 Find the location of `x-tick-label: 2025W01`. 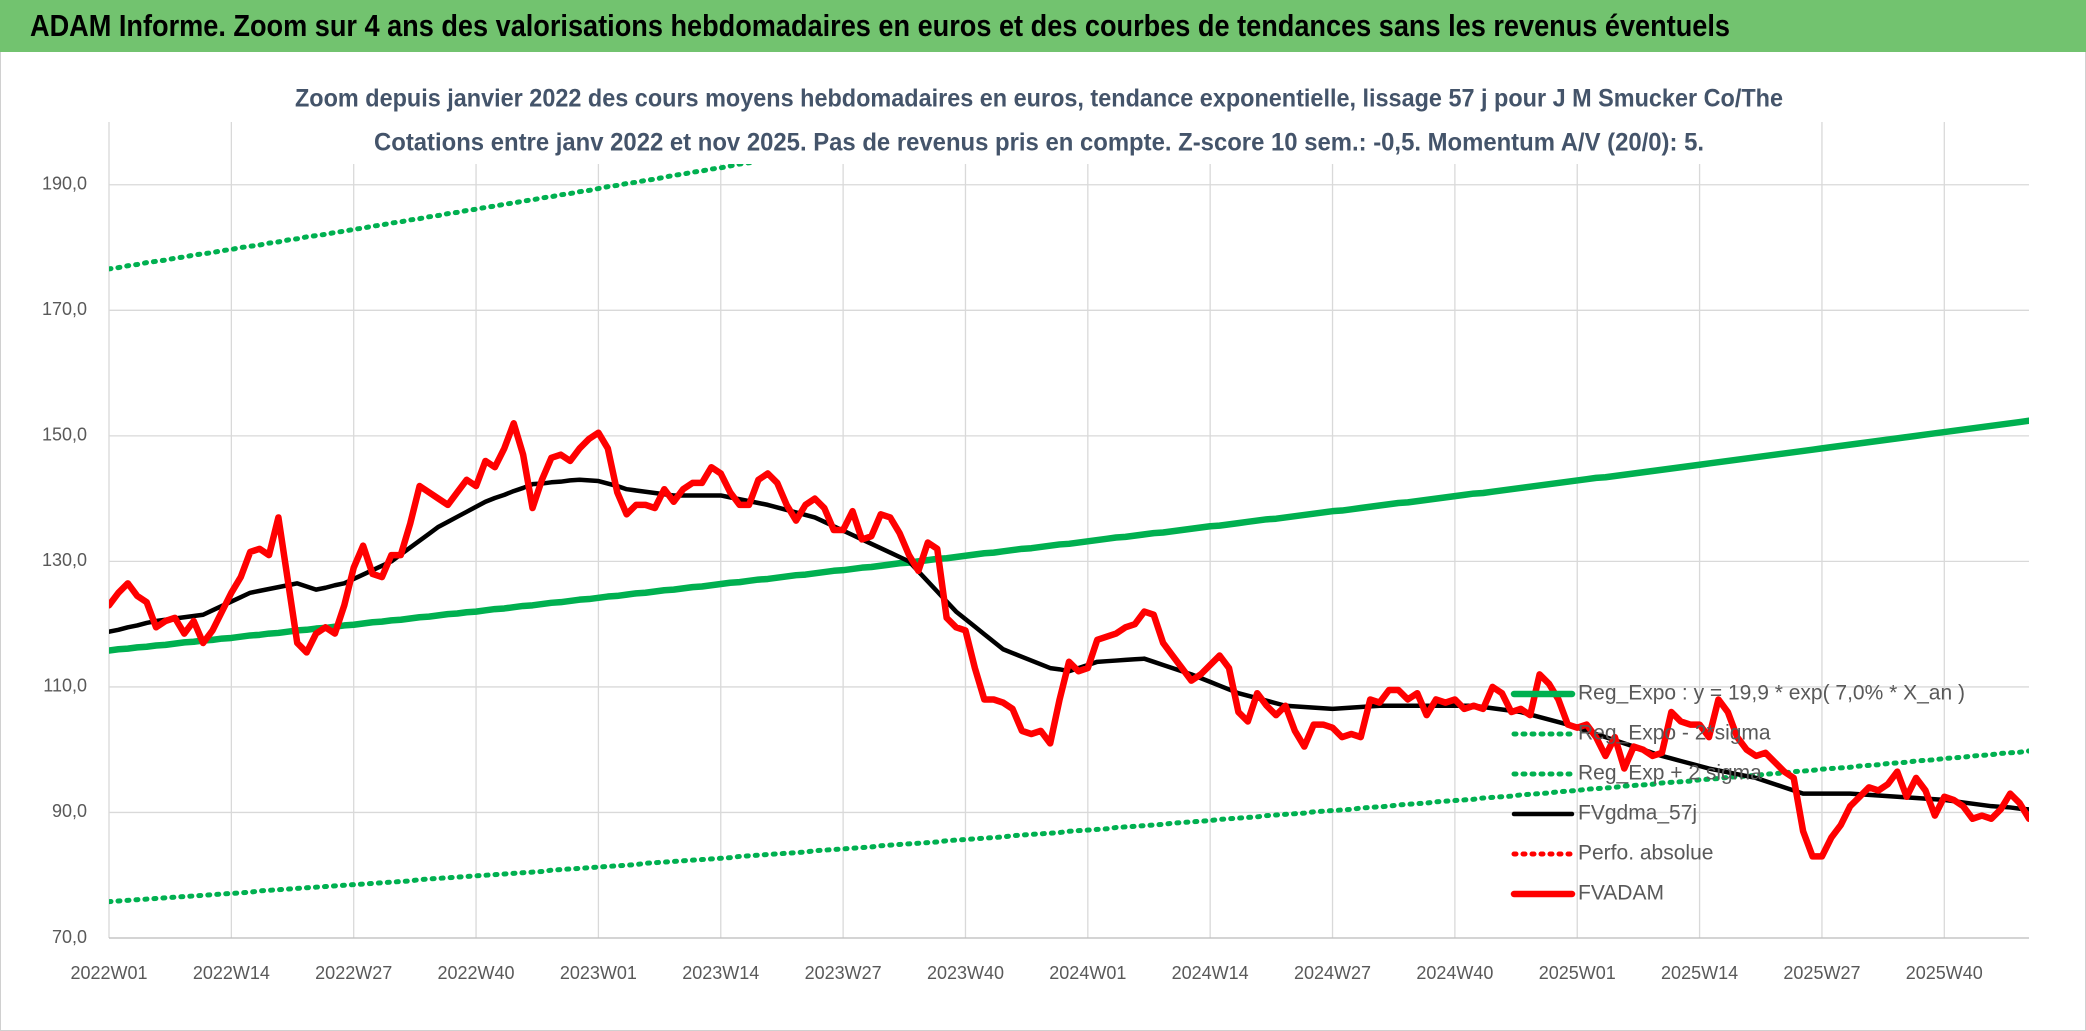

x-tick-label: 2025W01 is located at coordinates (1577, 973).